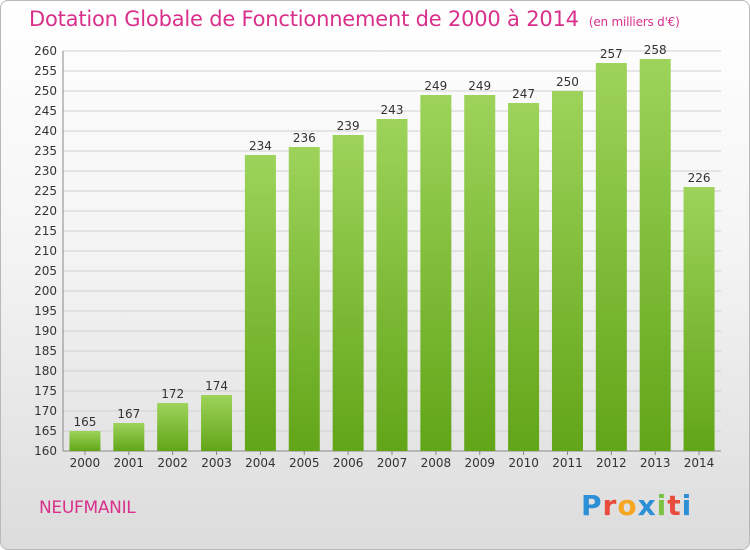  What do you see at coordinates (634, 22) in the screenshot?
I see `chart-title-unit: (en milliers d'€)` at bounding box center [634, 22].